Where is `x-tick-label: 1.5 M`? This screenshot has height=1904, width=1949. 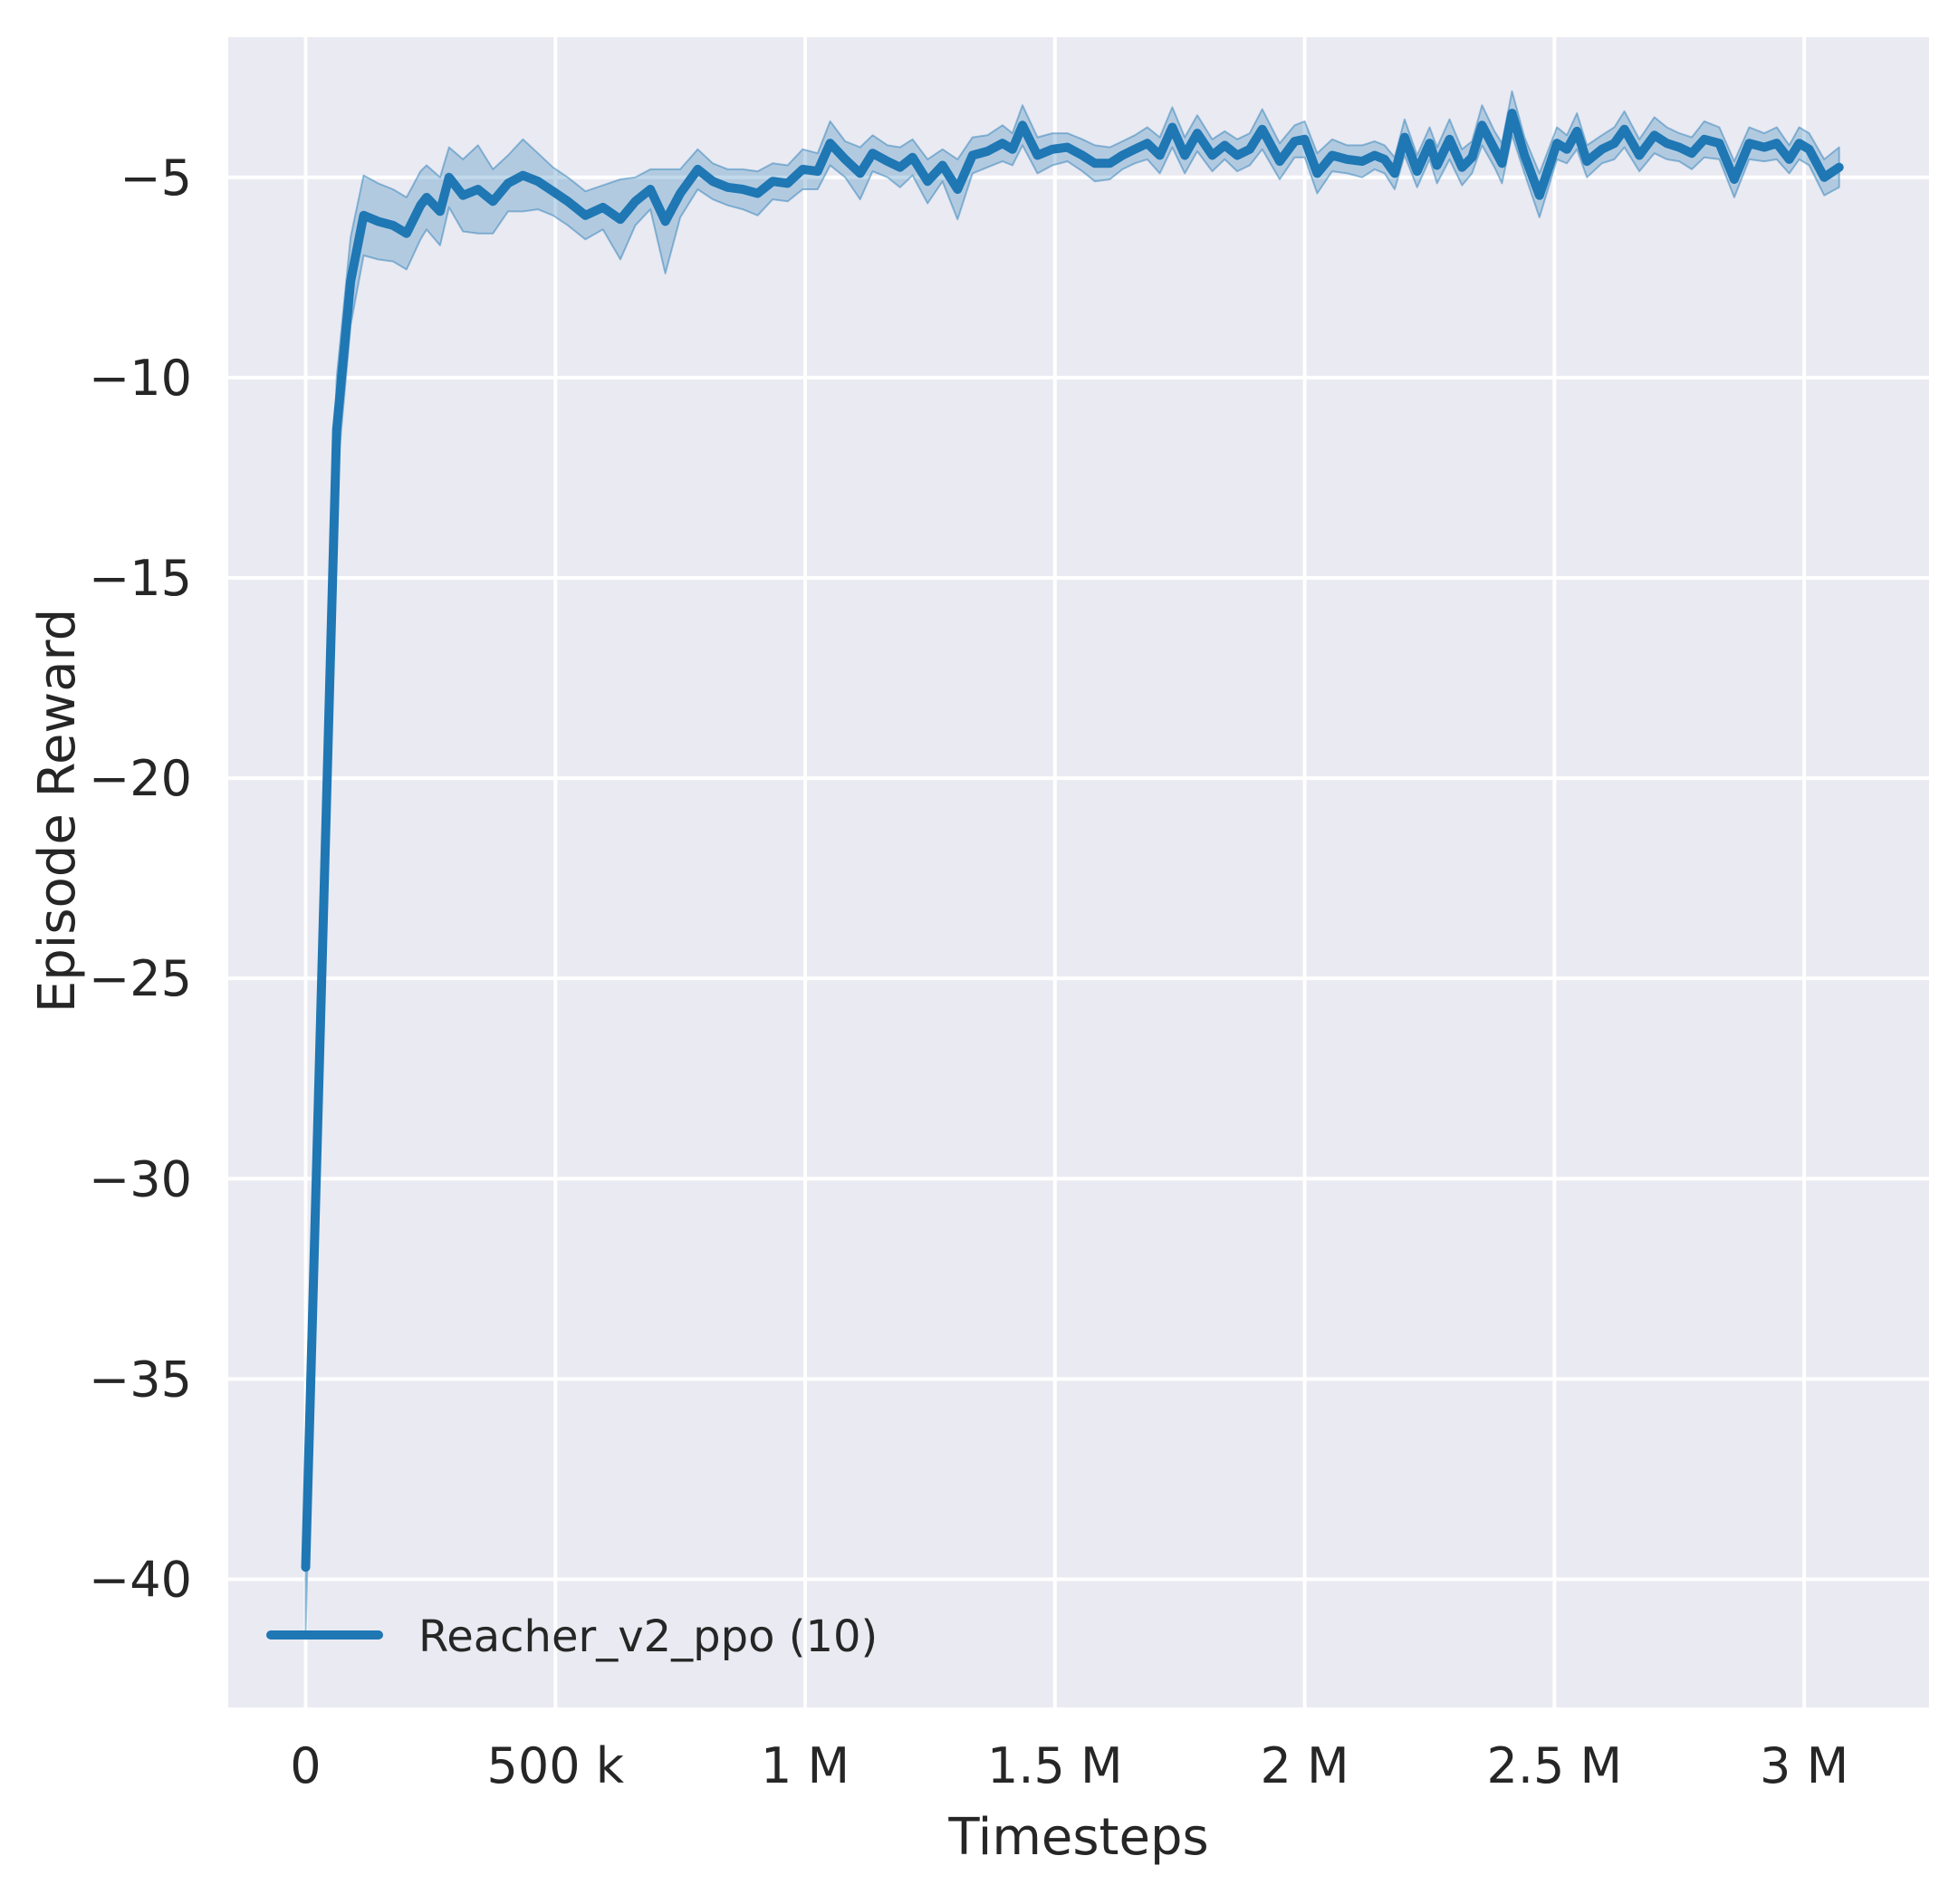 x-tick-label: 1.5 M is located at coordinates (1055, 1766).